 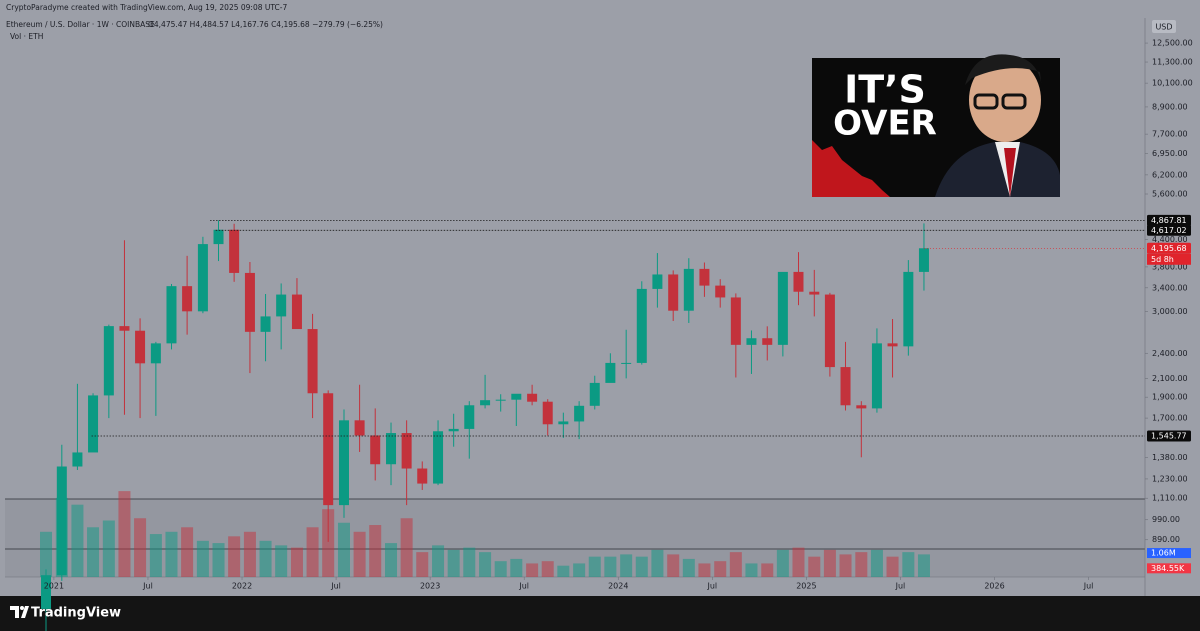 What do you see at coordinates (885, 124) in the screenshot?
I see `thumbnail-text: OVER` at bounding box center [885, 124].